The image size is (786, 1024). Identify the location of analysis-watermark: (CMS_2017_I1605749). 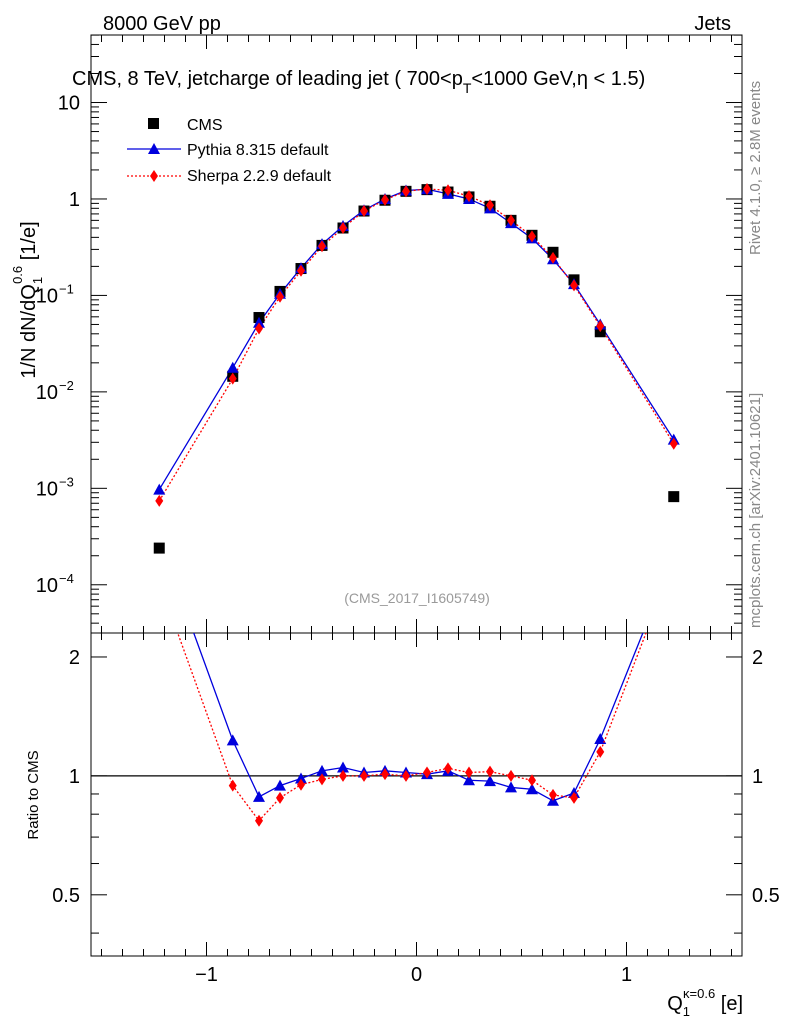
(417, 598).